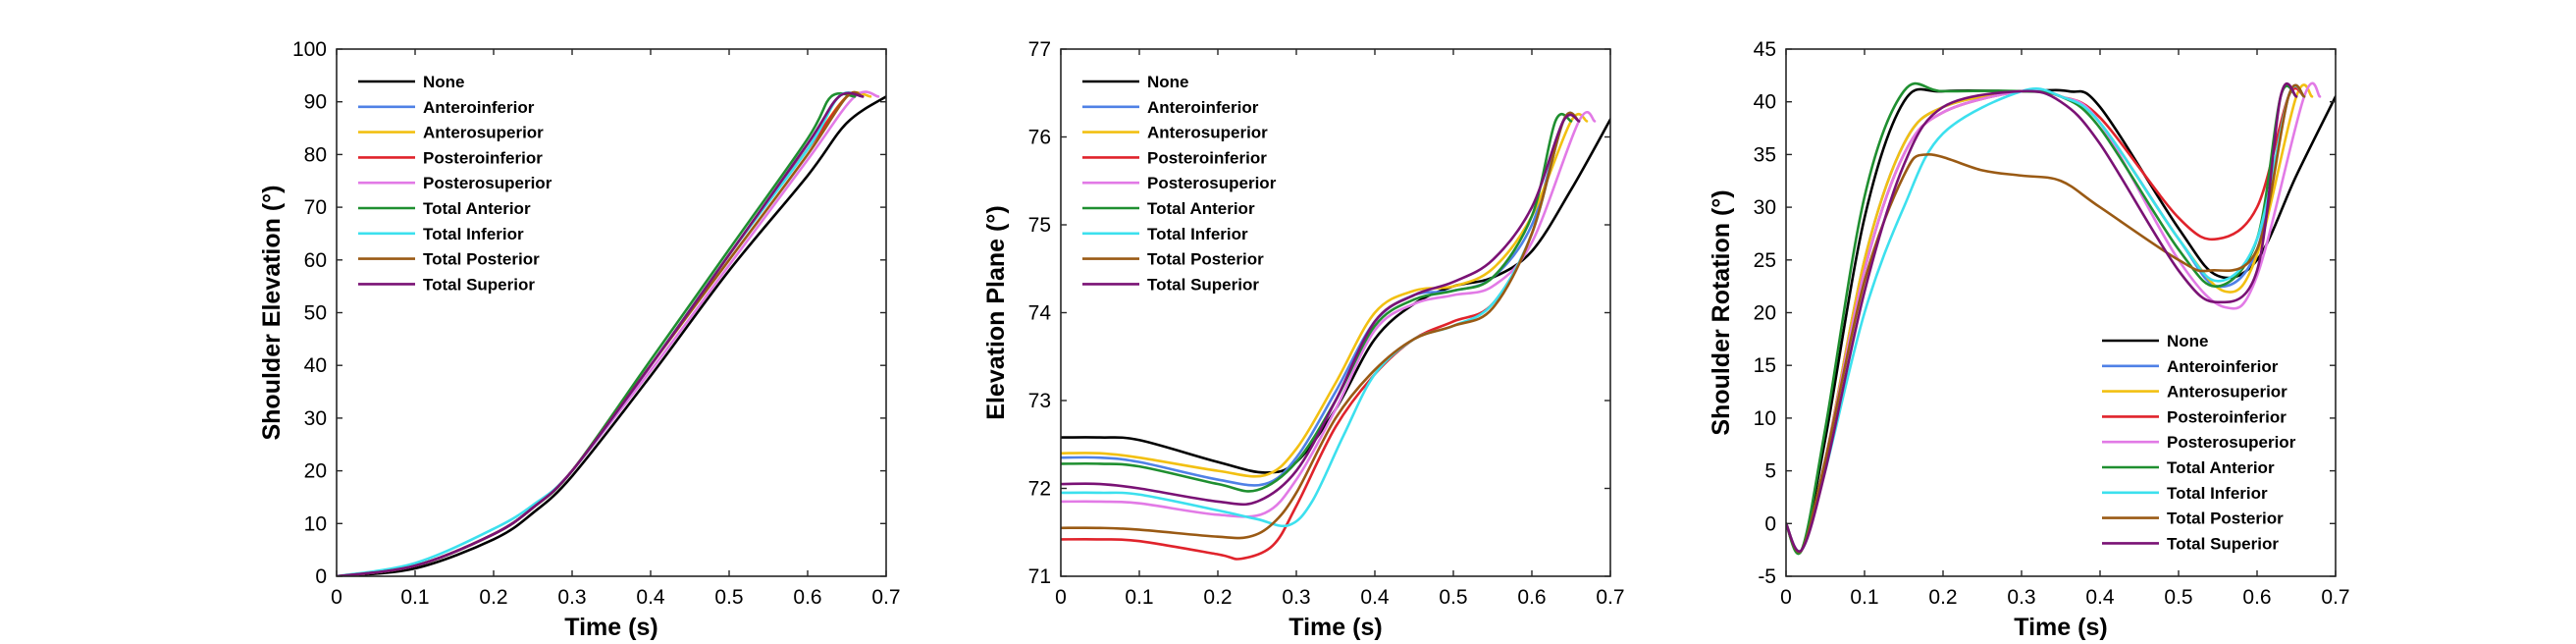 This screenshot has width=2576, height=644. What do you see at coordinates (315, 260) in the screenshot?
I see `y-tick-label: 60` at bounding box center [315, 260].